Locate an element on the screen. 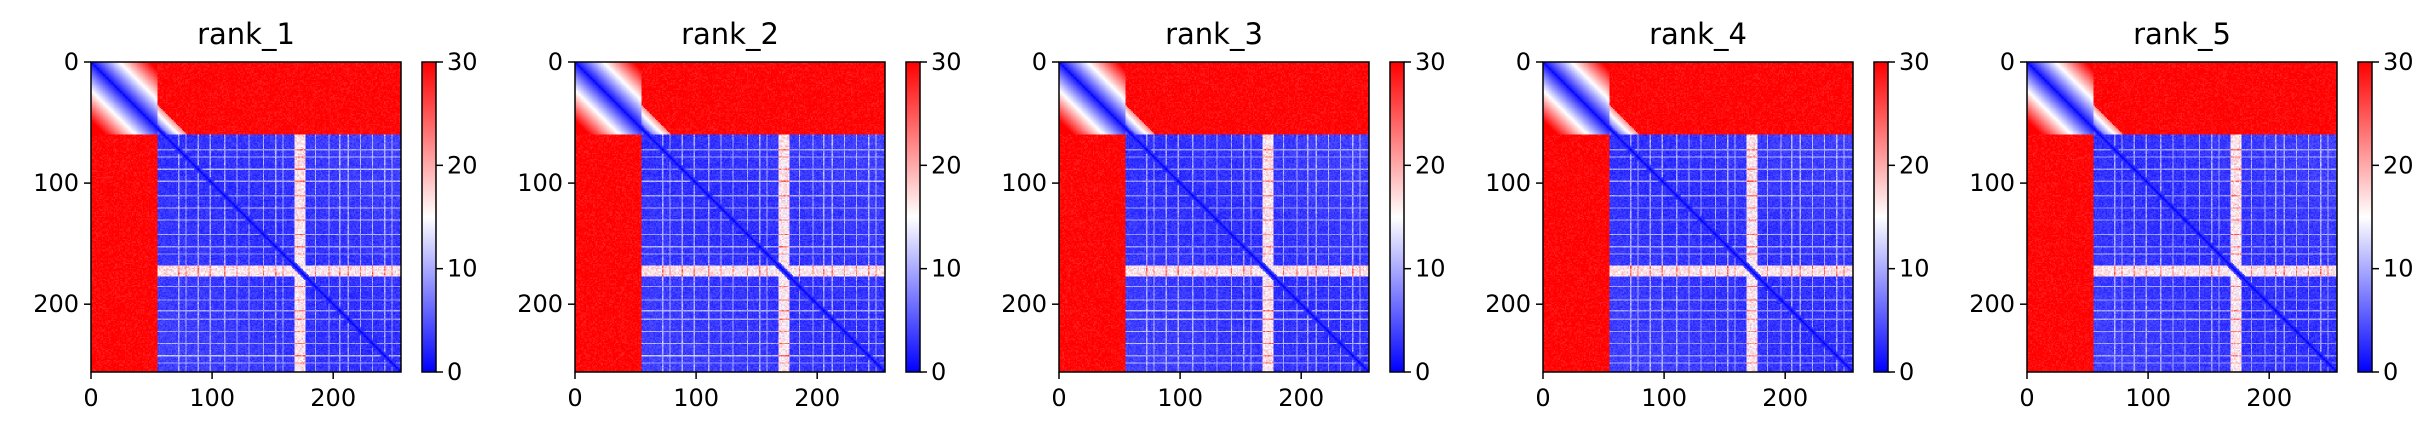  panel-title: rank_2 is located at coordinates (730, 34).